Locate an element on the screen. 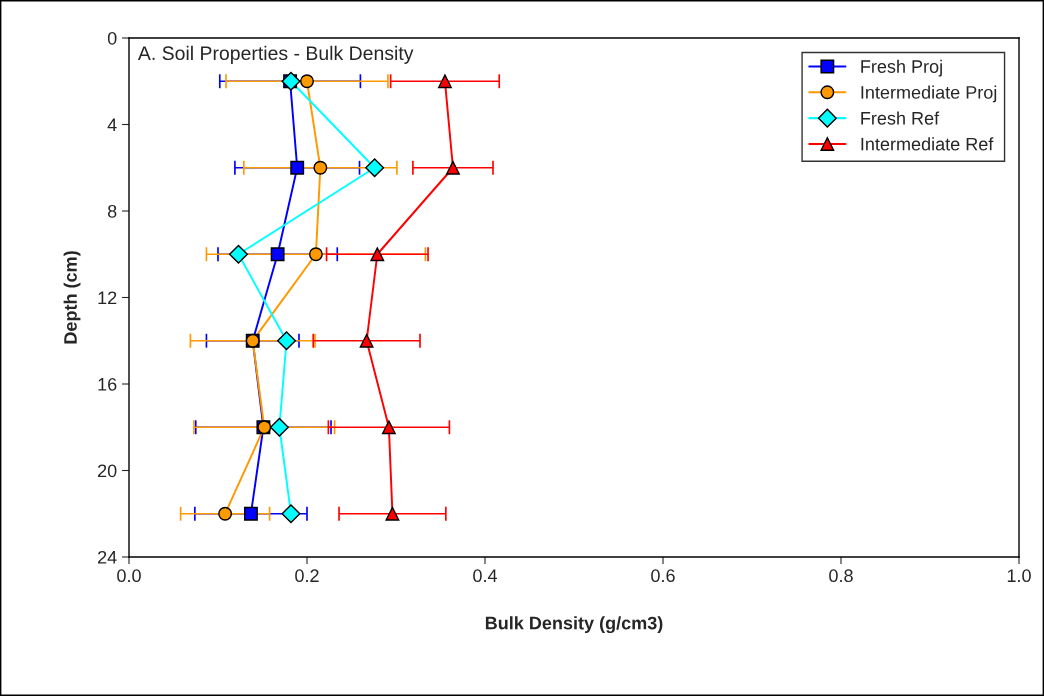 Image resolution: width=1044 pixels, height=696 pixels. legend-label: Intermediate Ref is located at coordinates (927, 144).